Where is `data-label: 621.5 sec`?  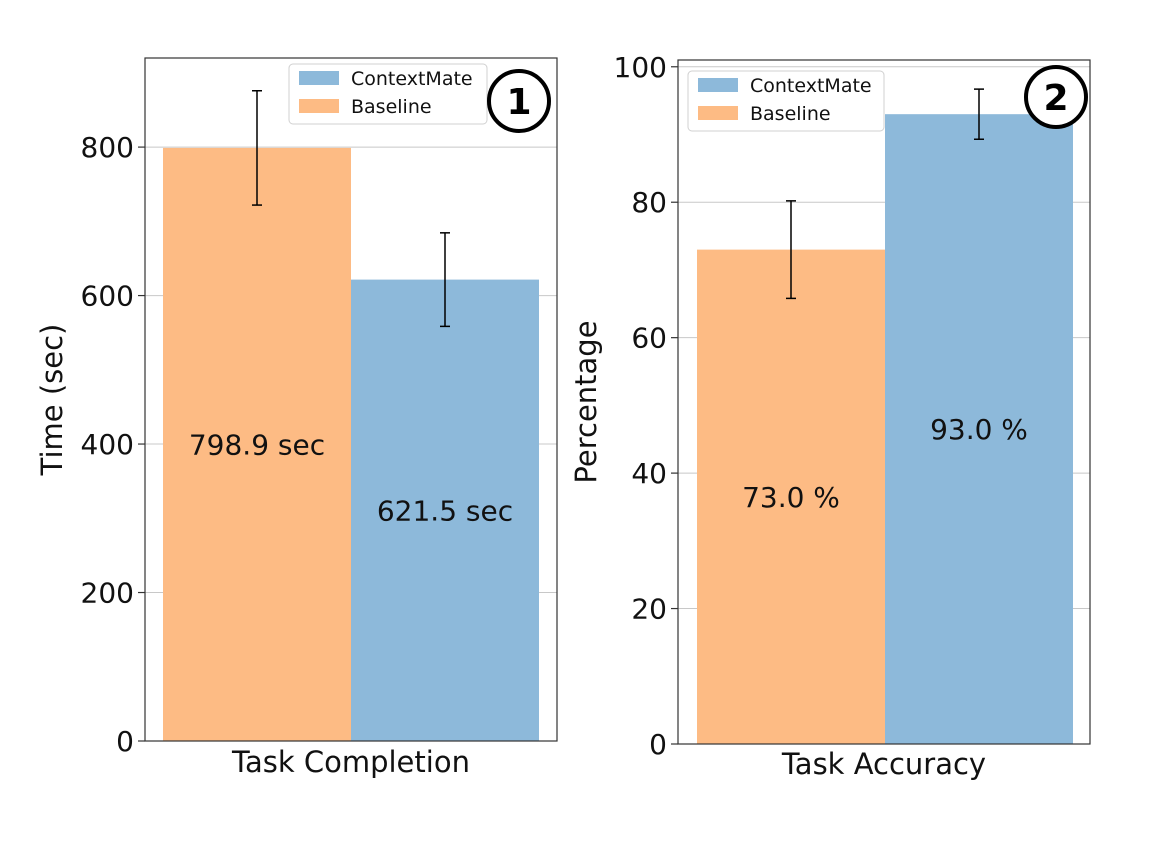 data-label: 621.5 sec is located at coordinates (445, 510).